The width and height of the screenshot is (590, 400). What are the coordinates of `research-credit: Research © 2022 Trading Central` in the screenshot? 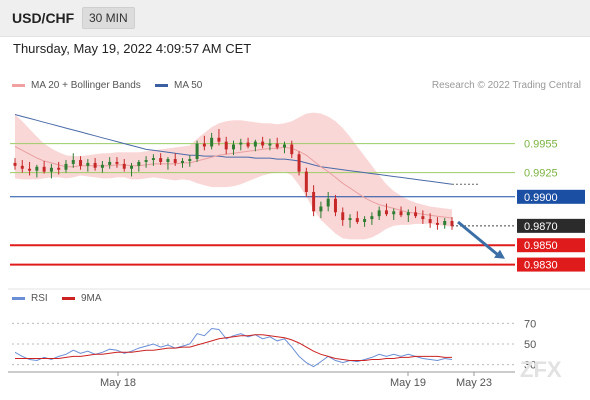 It's located at (506, 85).